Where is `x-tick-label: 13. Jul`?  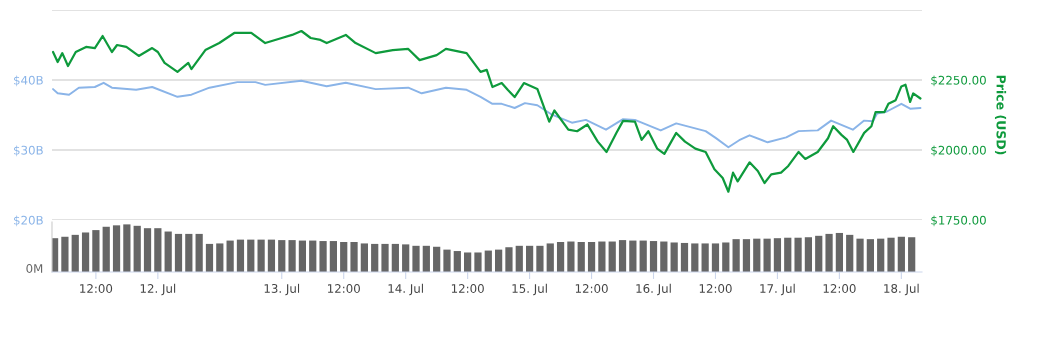
x-tick-label: 13. Jul is located at coordinates (282, 289).